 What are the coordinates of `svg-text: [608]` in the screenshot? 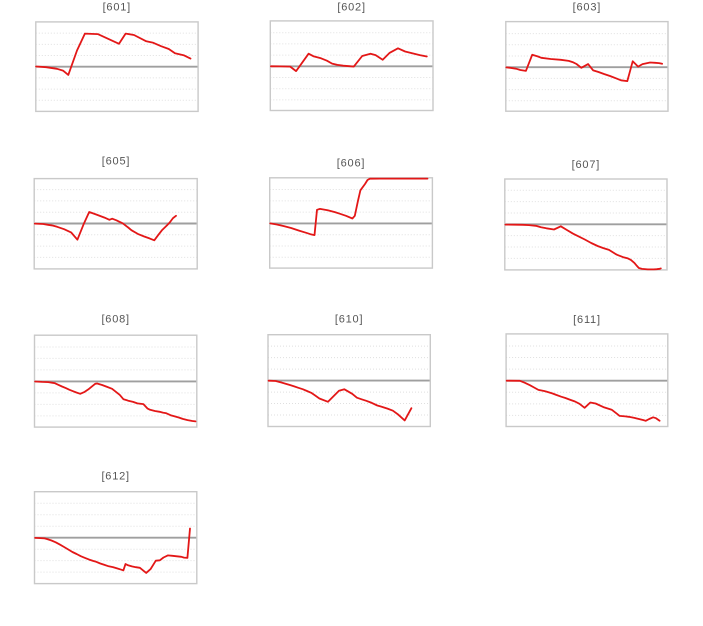 It's located at (115, 319).